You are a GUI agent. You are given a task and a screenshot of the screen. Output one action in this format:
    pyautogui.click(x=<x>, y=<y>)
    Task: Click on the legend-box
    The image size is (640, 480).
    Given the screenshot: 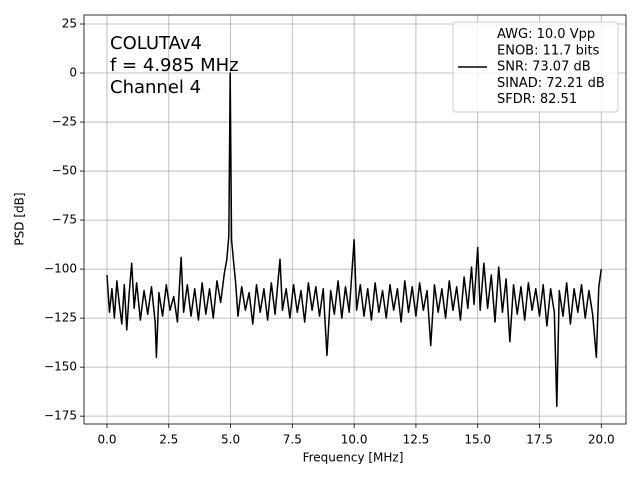 What is the action you would take?
    pyautogui.click(x=535, y=67)
    